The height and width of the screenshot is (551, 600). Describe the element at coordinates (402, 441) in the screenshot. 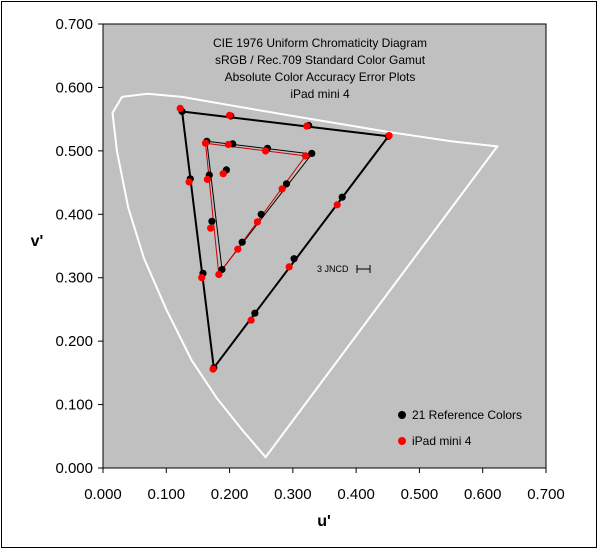

I see `legend-marker-device` at that location.